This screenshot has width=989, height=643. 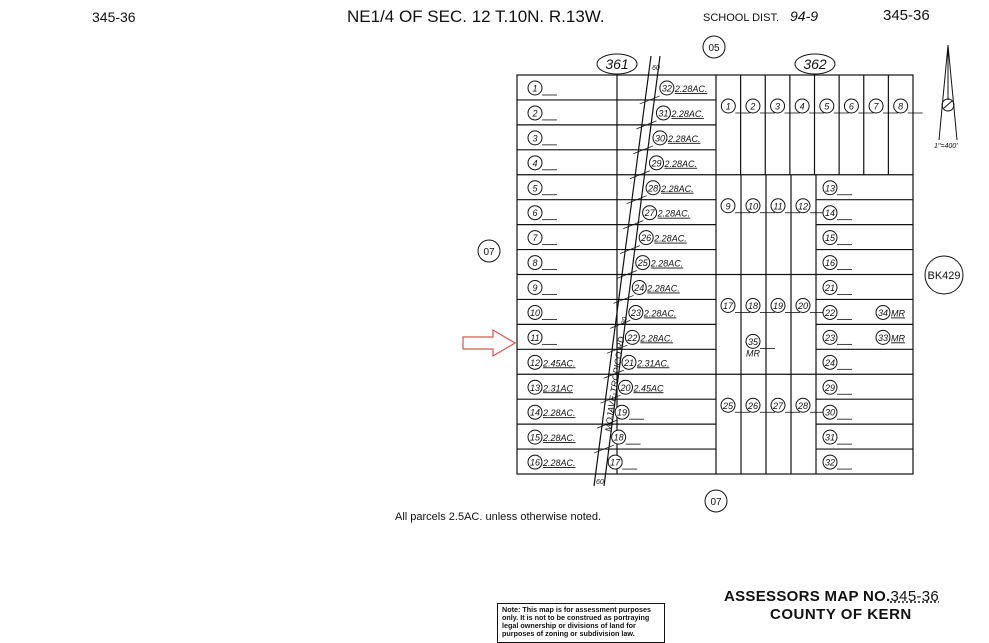 What do you see at coordinates (741, 18) in the screenshot?
I see `school-district-label: SCHOOL DIST.` at bounding box center [741, 18].